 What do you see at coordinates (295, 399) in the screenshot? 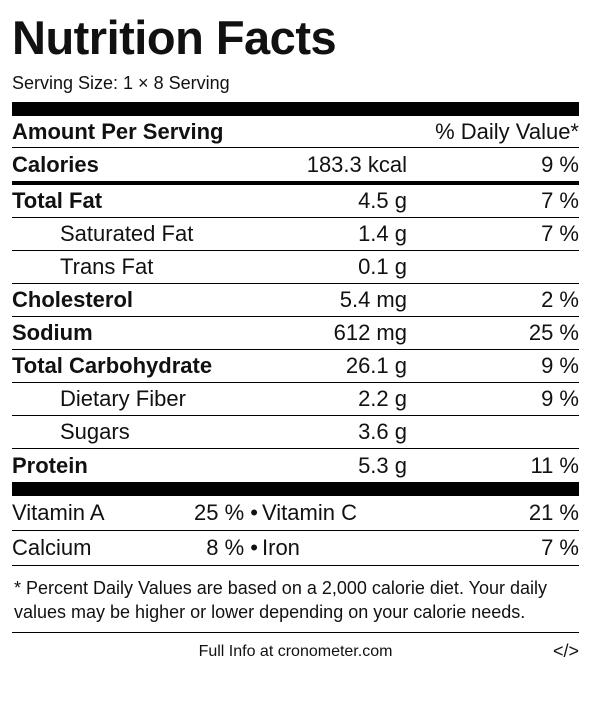
I see `nutrient-row-dietary-fiber: Dietary Fiber 2.2 g 9 %` at bounding box center [295, 399].